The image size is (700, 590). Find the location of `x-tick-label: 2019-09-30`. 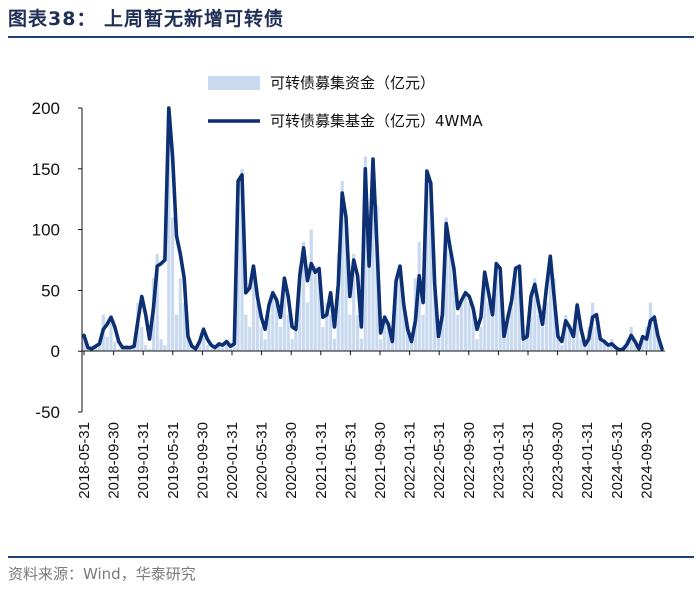

x-tick-label: 2019-09-30 is located at coordinates (202, 460).